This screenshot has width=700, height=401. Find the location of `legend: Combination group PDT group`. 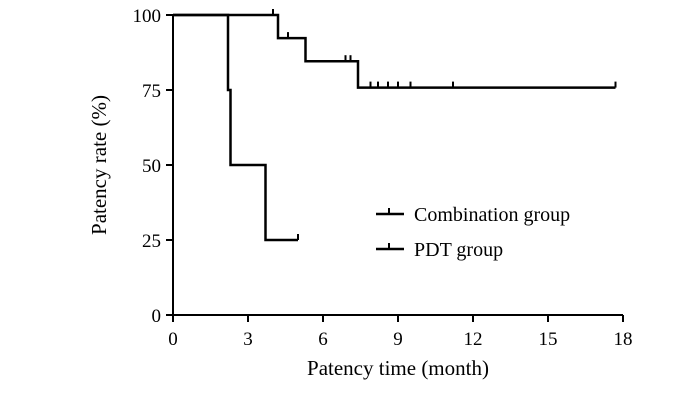

legend: Combination group PDT group is located at coordinates (473, 232).